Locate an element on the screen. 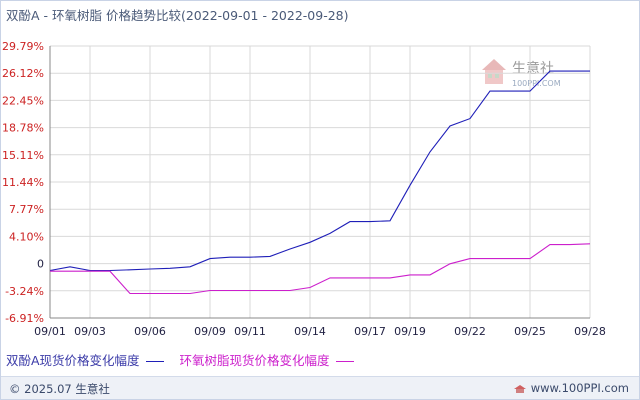  x-tick-label: 09/19 is located at coordinates (410, 331).